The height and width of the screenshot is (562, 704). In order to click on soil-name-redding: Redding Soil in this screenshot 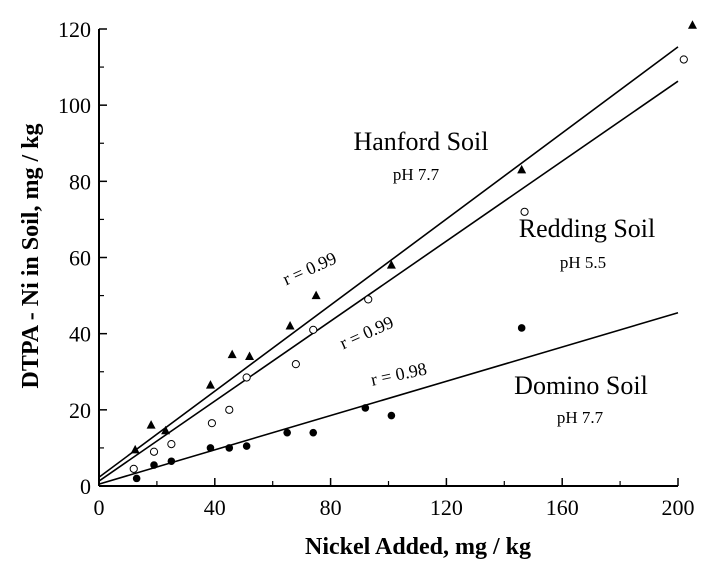, I will do `click(587, 228)`.